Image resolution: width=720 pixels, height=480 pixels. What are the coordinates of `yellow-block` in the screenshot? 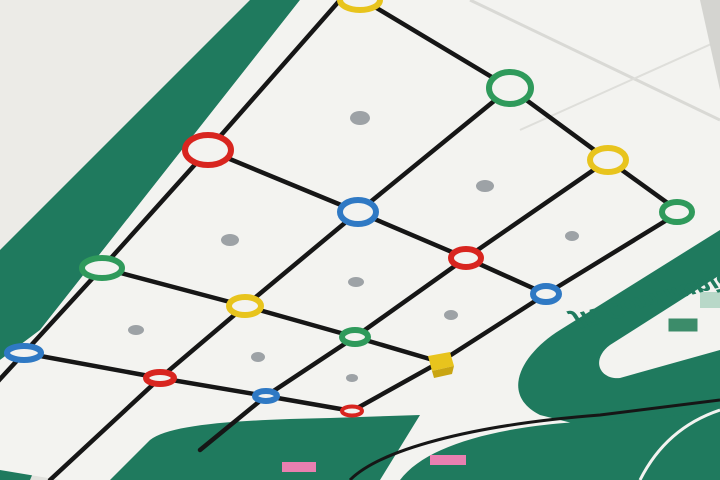 It's located at (441, 365).